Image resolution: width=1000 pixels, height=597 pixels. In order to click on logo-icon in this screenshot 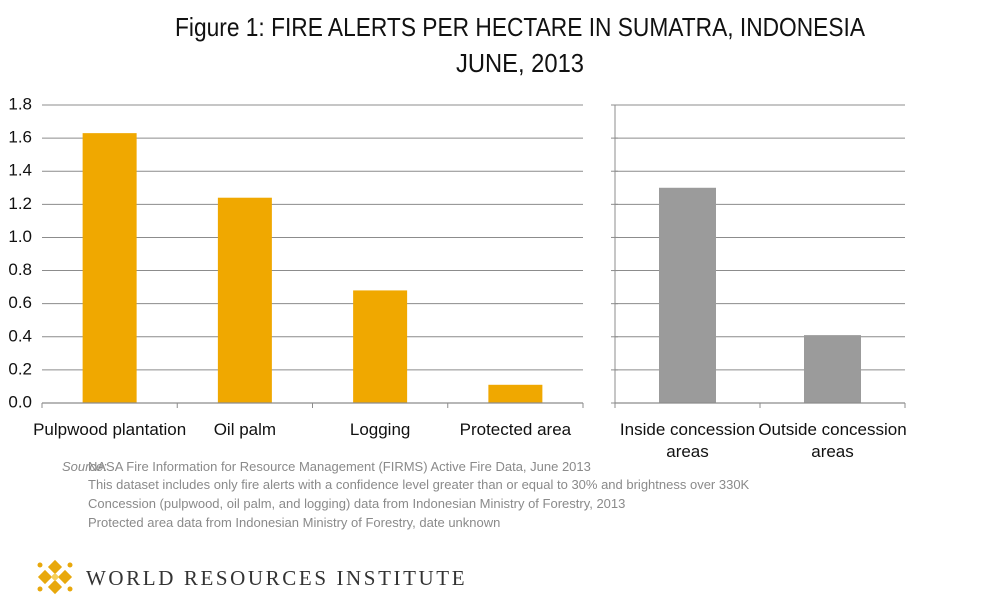, I will do `click(55, 577)`.